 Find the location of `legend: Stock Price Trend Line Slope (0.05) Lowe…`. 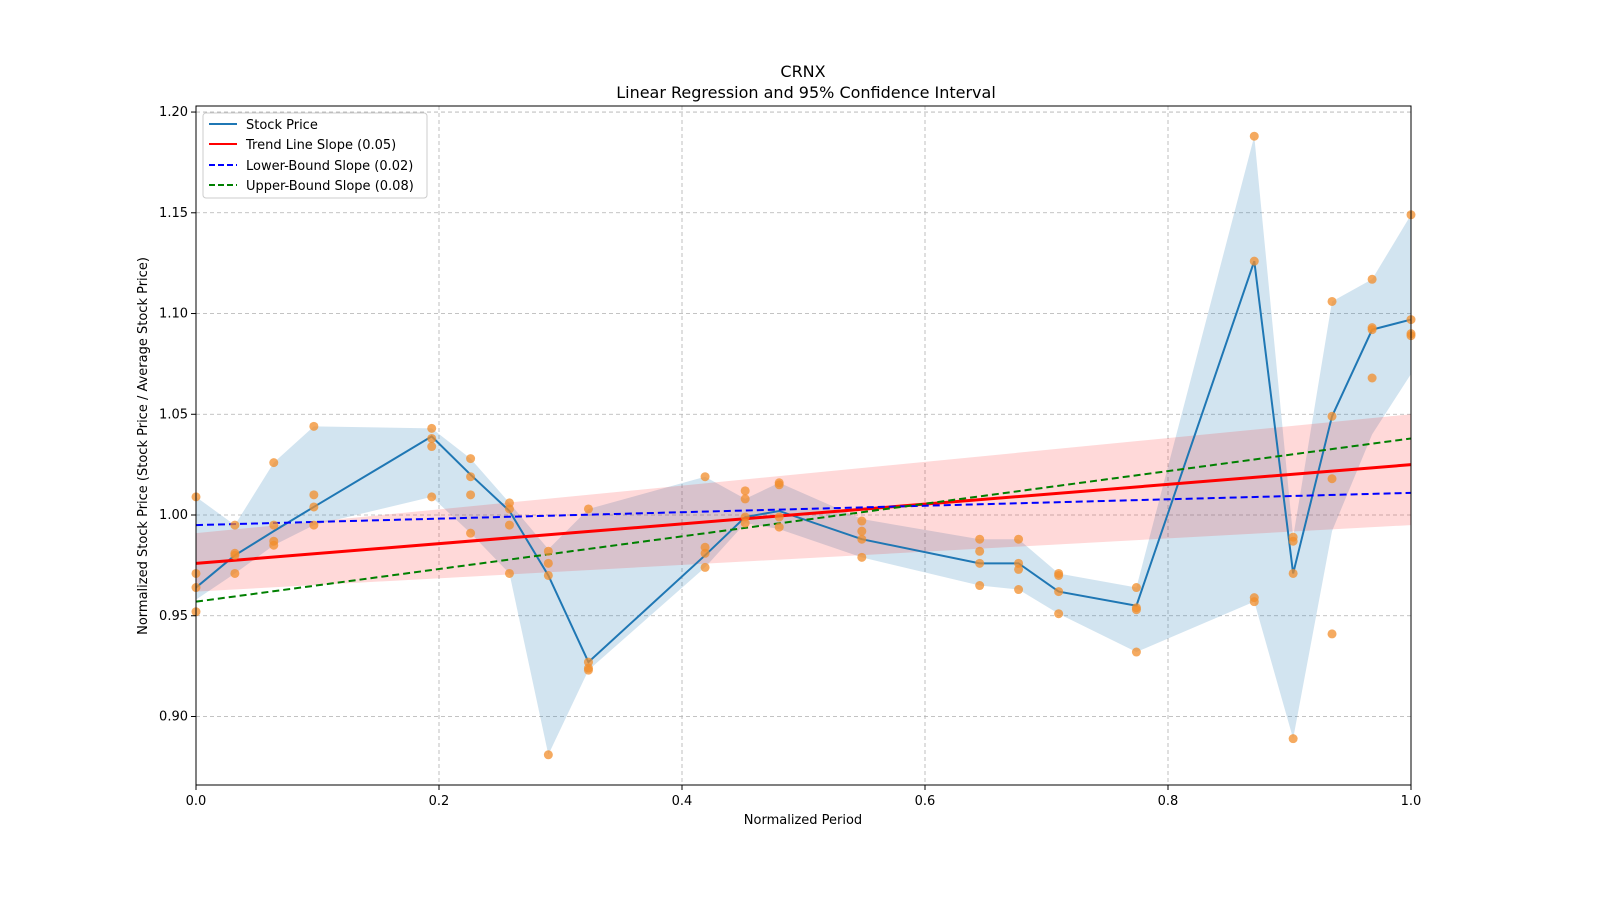

legend: Stock Price Trend Line Slope (0.05) Lowe… is located at coordinates (315, 155).